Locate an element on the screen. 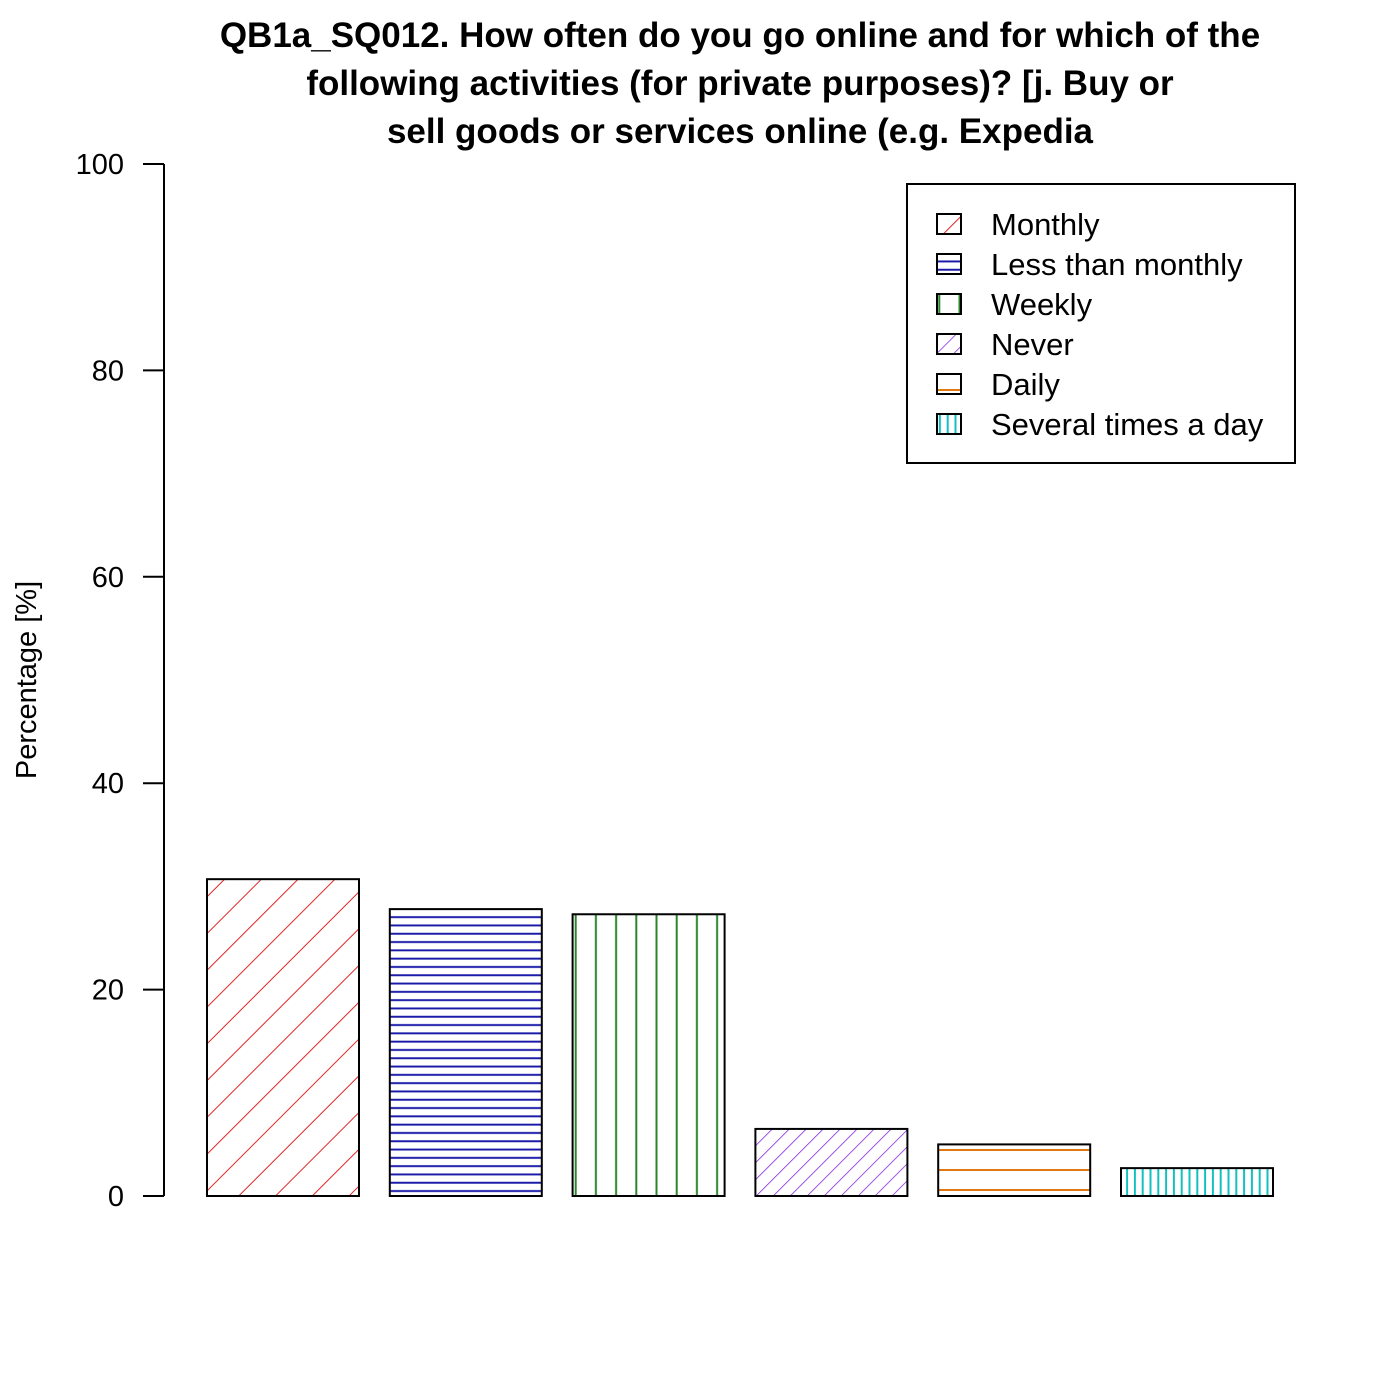 The height and width of the screenshot is (1400, 1400). y-tick-label: 80 is located at coordinates (108, 371).